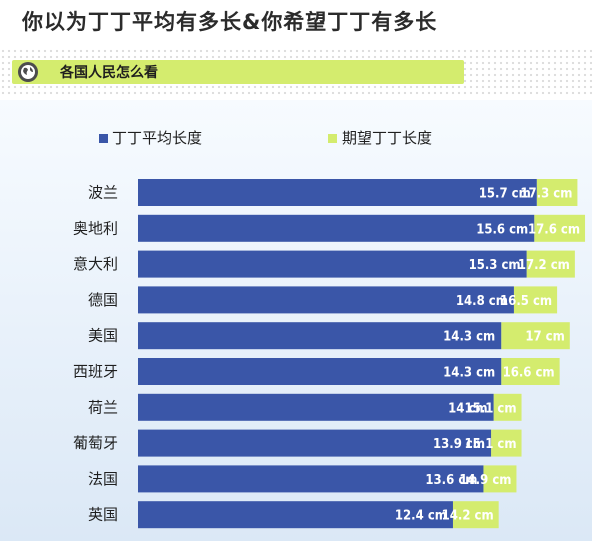 The image size is (592, 541). What do you see at coordinates (482, 301) in the screenshot?
I see `data-label-average: 14.8 cm` at bounding box center [482, 301].